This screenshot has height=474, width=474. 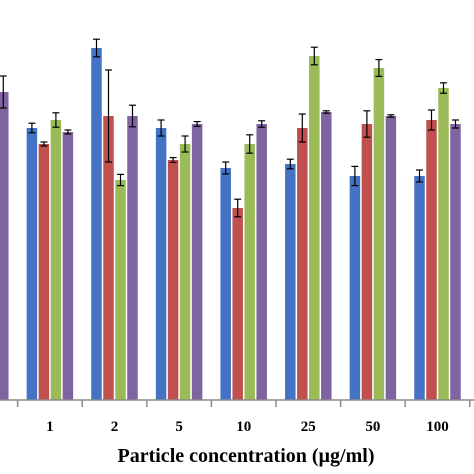 What do you see at coordinates (419, 288) in the screenshot?
I see `bar-series1-cat7` at bounding box center [419, 288].